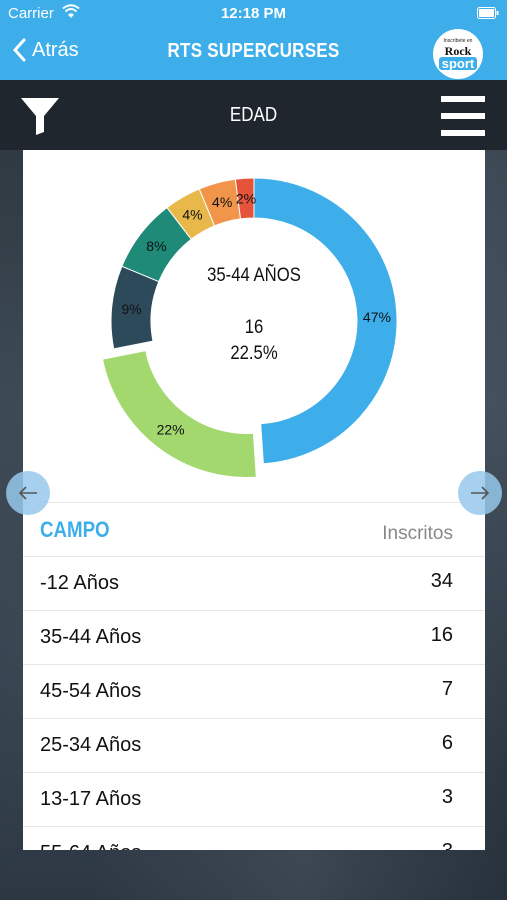  What do you see at coordinates (75, 529) in the screenshot?
I see `column-header-field: CAMPO` at bounding box center [75, 529].